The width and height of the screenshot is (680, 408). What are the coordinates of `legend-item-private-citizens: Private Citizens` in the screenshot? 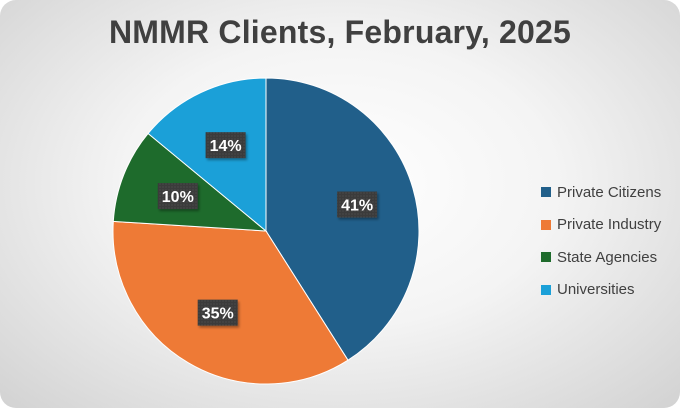 It's located at (601, 192).